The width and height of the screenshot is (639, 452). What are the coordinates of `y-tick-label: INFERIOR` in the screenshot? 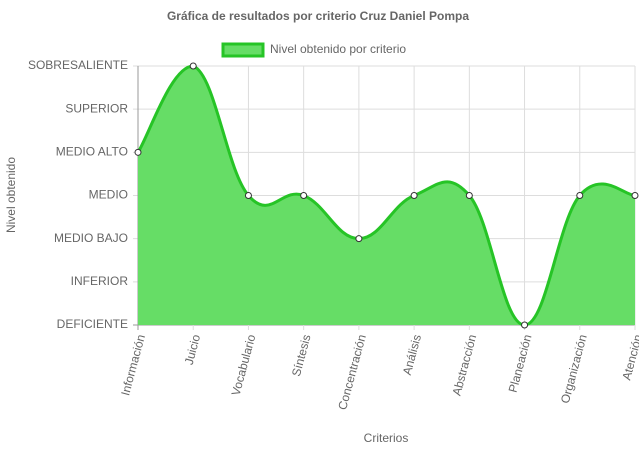 It's located at (100, 281).